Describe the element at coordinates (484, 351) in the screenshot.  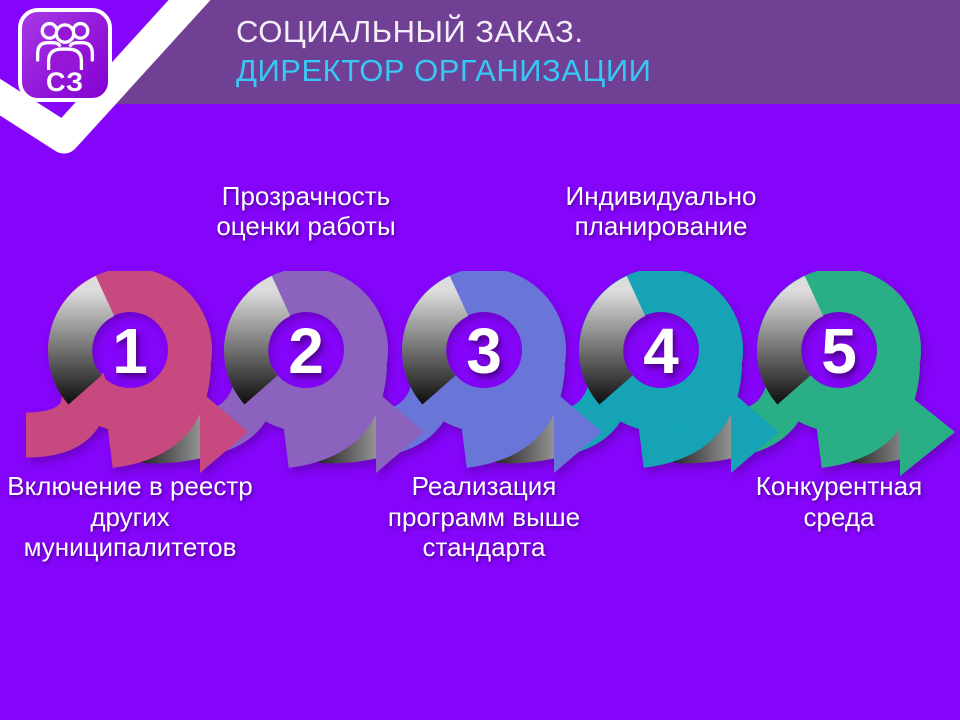
I see `step-3-number: 3` at that location.